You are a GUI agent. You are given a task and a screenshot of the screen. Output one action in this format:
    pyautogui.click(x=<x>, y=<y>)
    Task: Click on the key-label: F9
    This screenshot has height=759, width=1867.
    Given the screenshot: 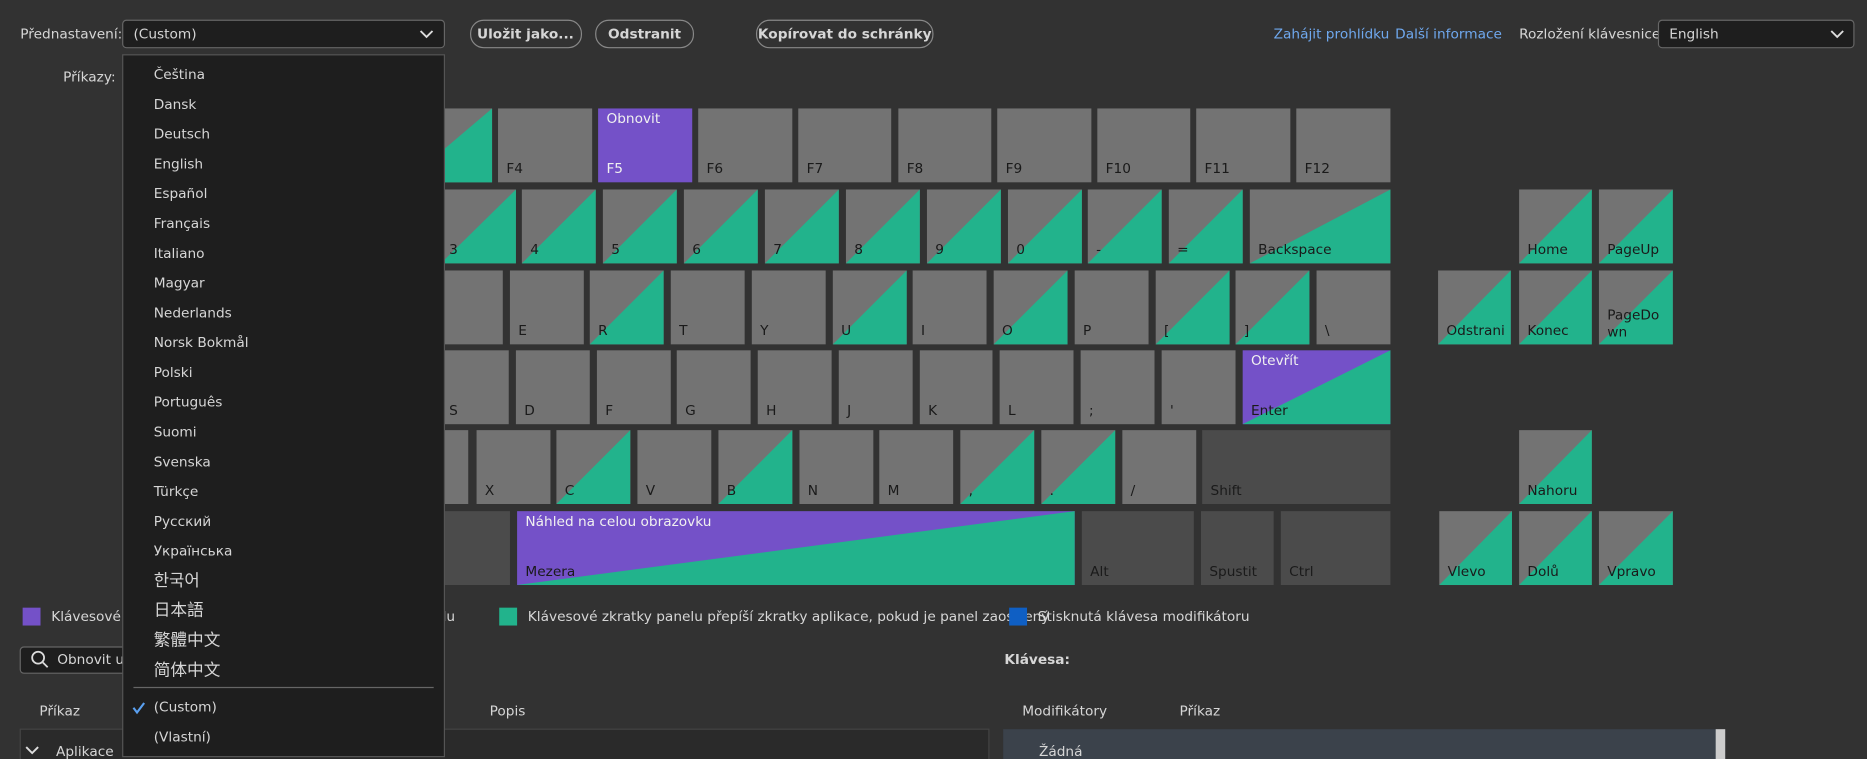 What is the action you would take?
    pyautogui.click(x=1014, y=169)
    